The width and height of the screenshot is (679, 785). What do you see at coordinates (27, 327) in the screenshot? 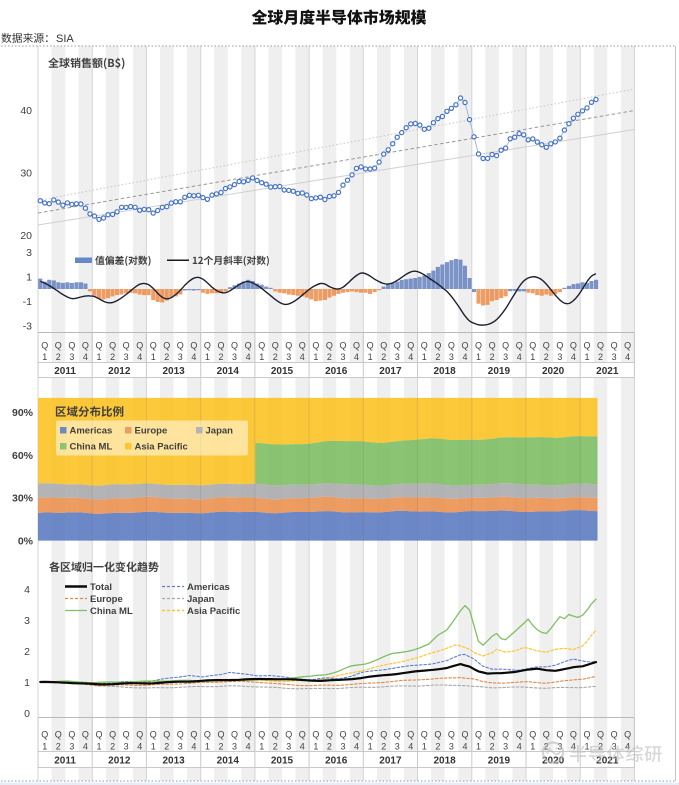
I see `svg-text: -3` at bounding box center [27, 327].